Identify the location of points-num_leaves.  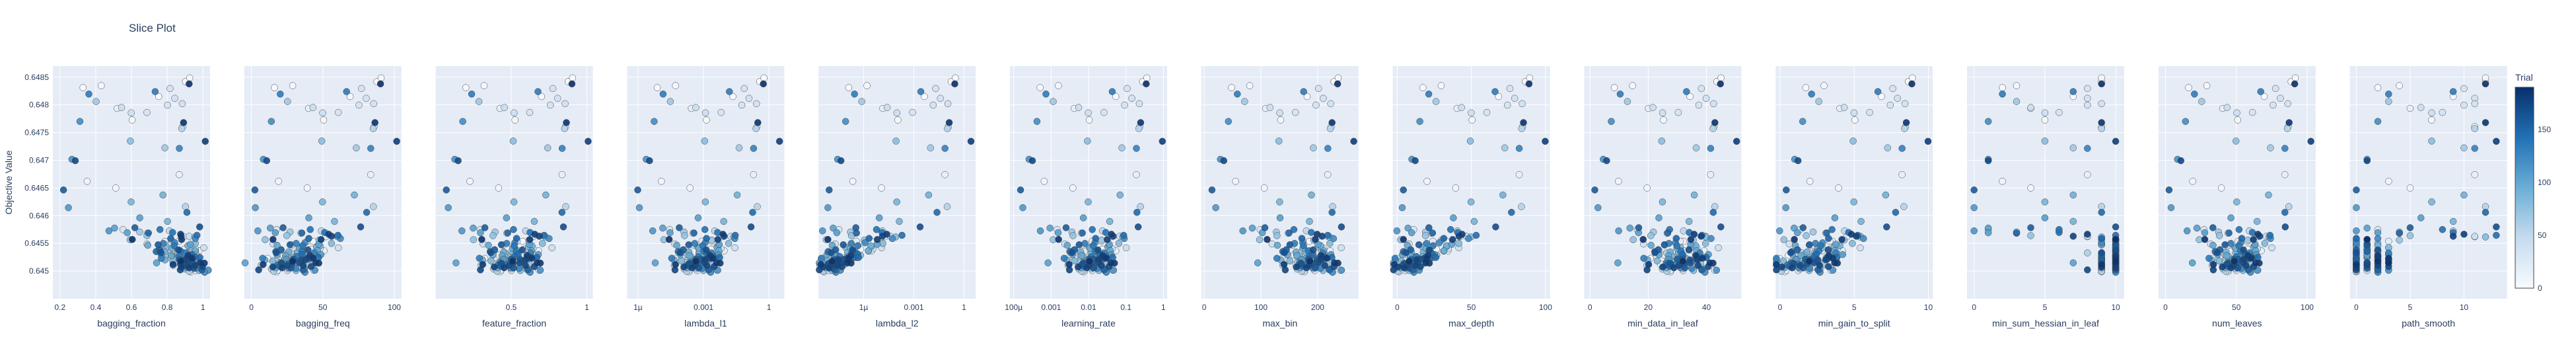
(2239, 175).